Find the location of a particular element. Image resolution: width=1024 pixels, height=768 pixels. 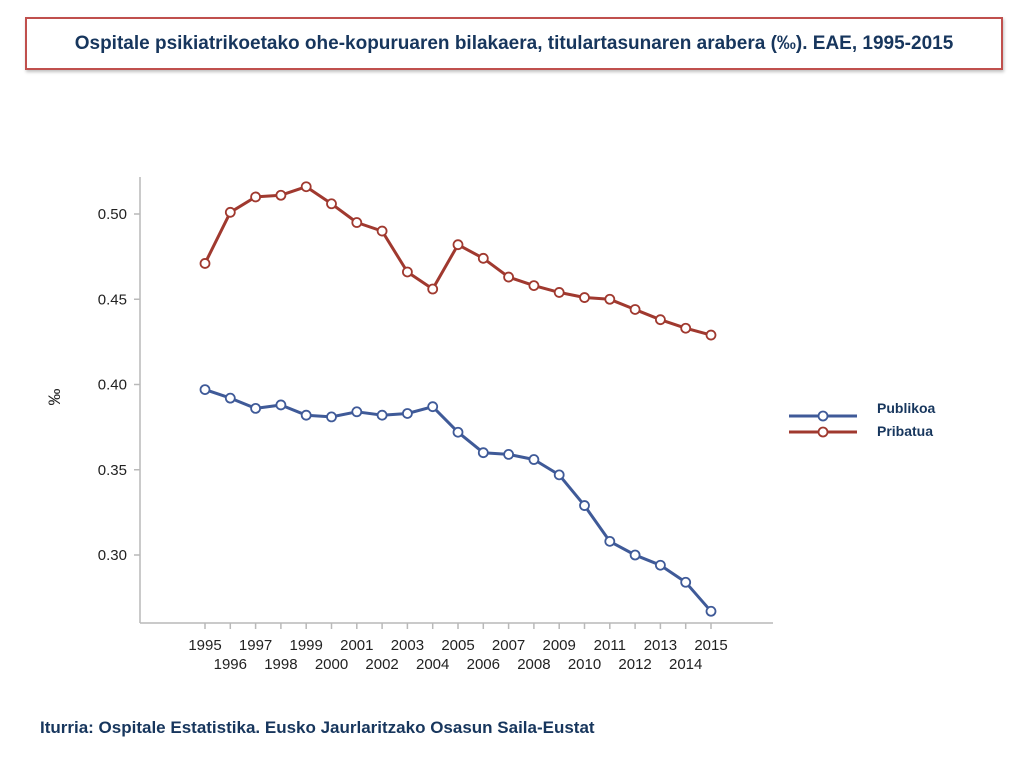

y-tick-label: 0.50 is located at coordinates (112, 214).